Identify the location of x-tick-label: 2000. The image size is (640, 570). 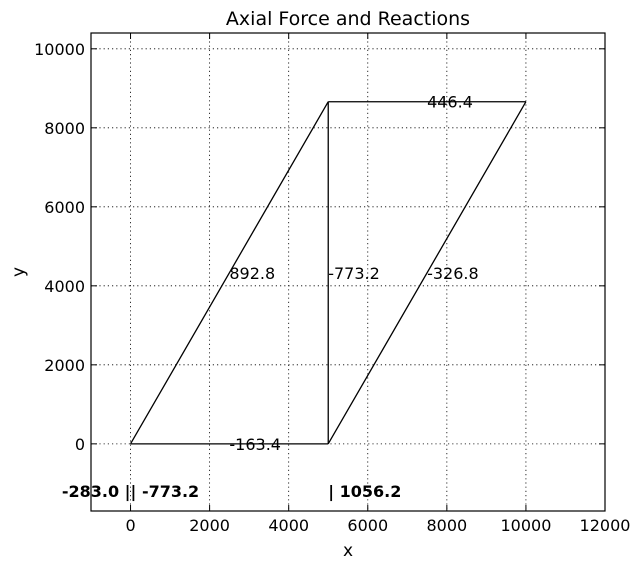
(209, 525).